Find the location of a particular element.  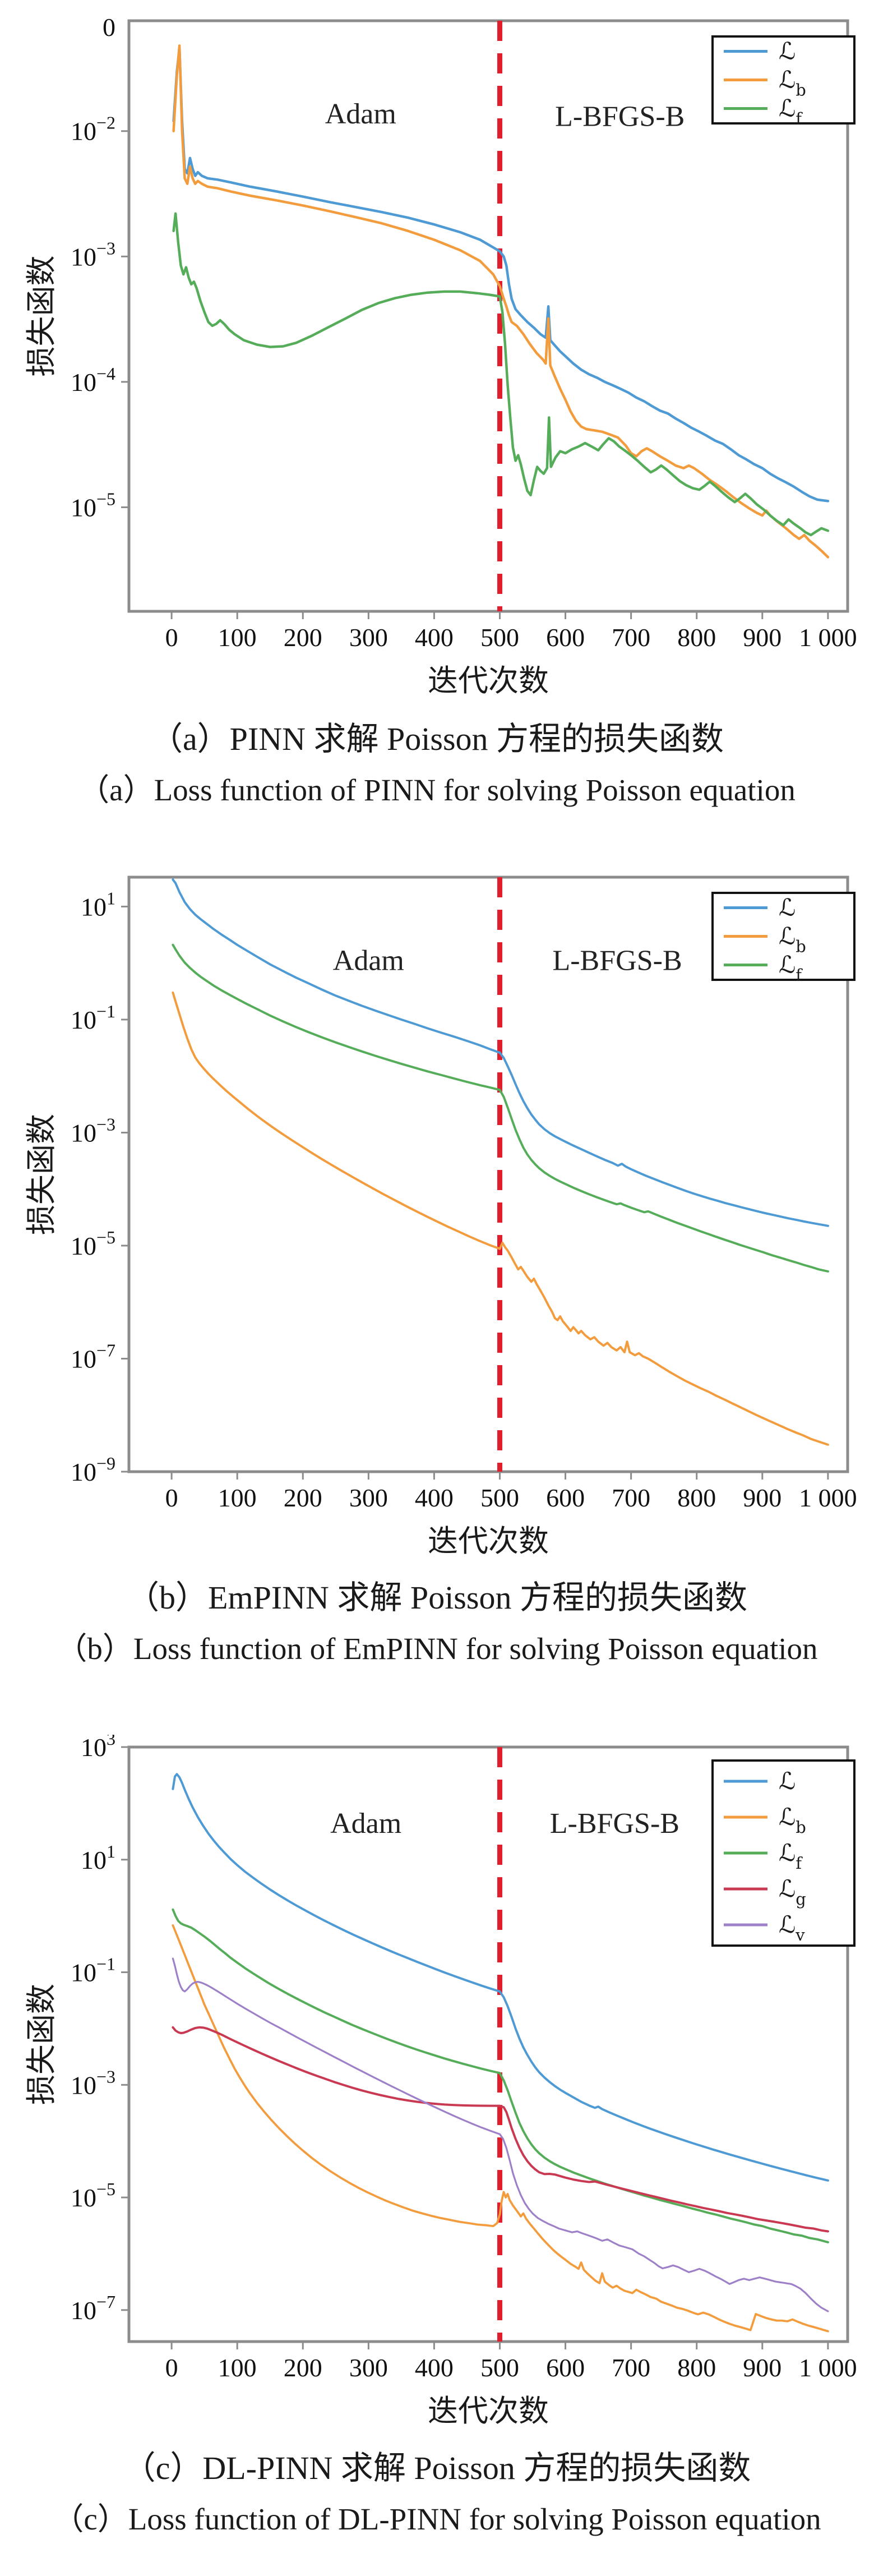

y-tick-label: 10⁻⁷ is located at coordinates (93, 2308).